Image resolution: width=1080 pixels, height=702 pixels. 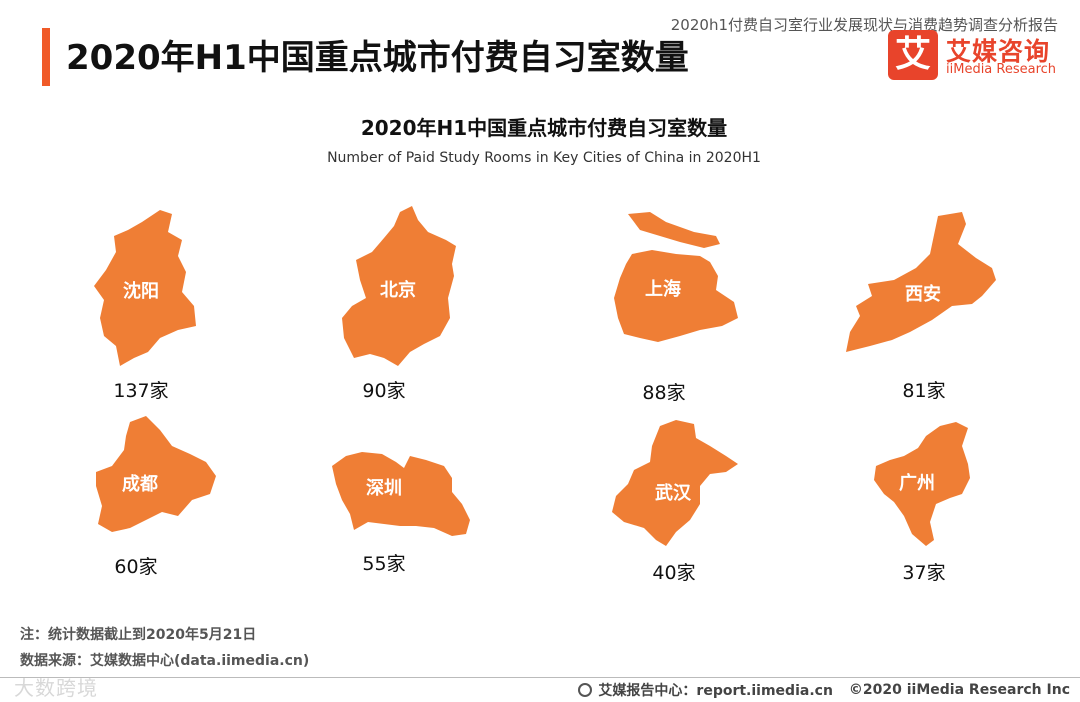 What do you see at coordinates (585, 690) in the screenshot?
I see `globe-icon` at bounding box center [585, 690].